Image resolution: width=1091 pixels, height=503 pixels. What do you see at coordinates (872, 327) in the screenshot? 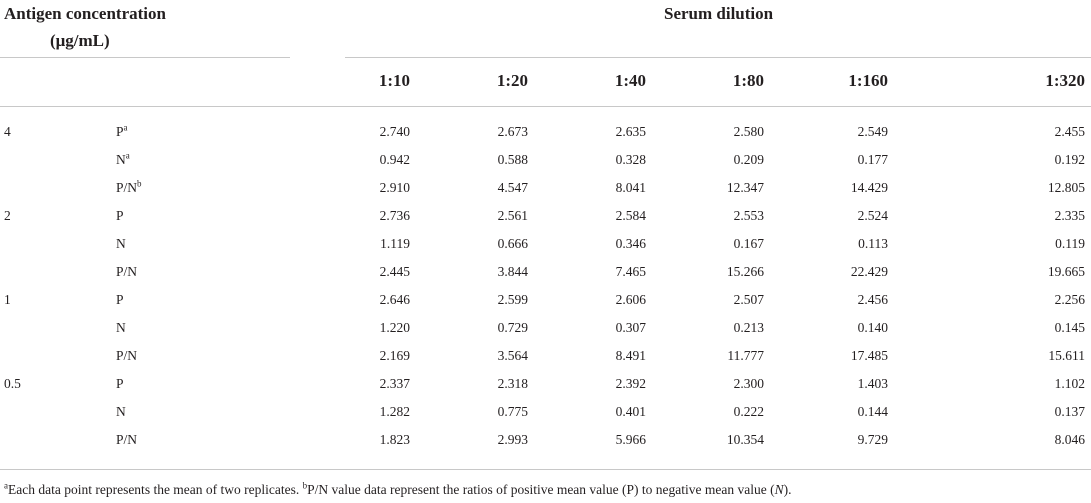
I see `table-cell: 0.140` at bounding box center [872, 327].